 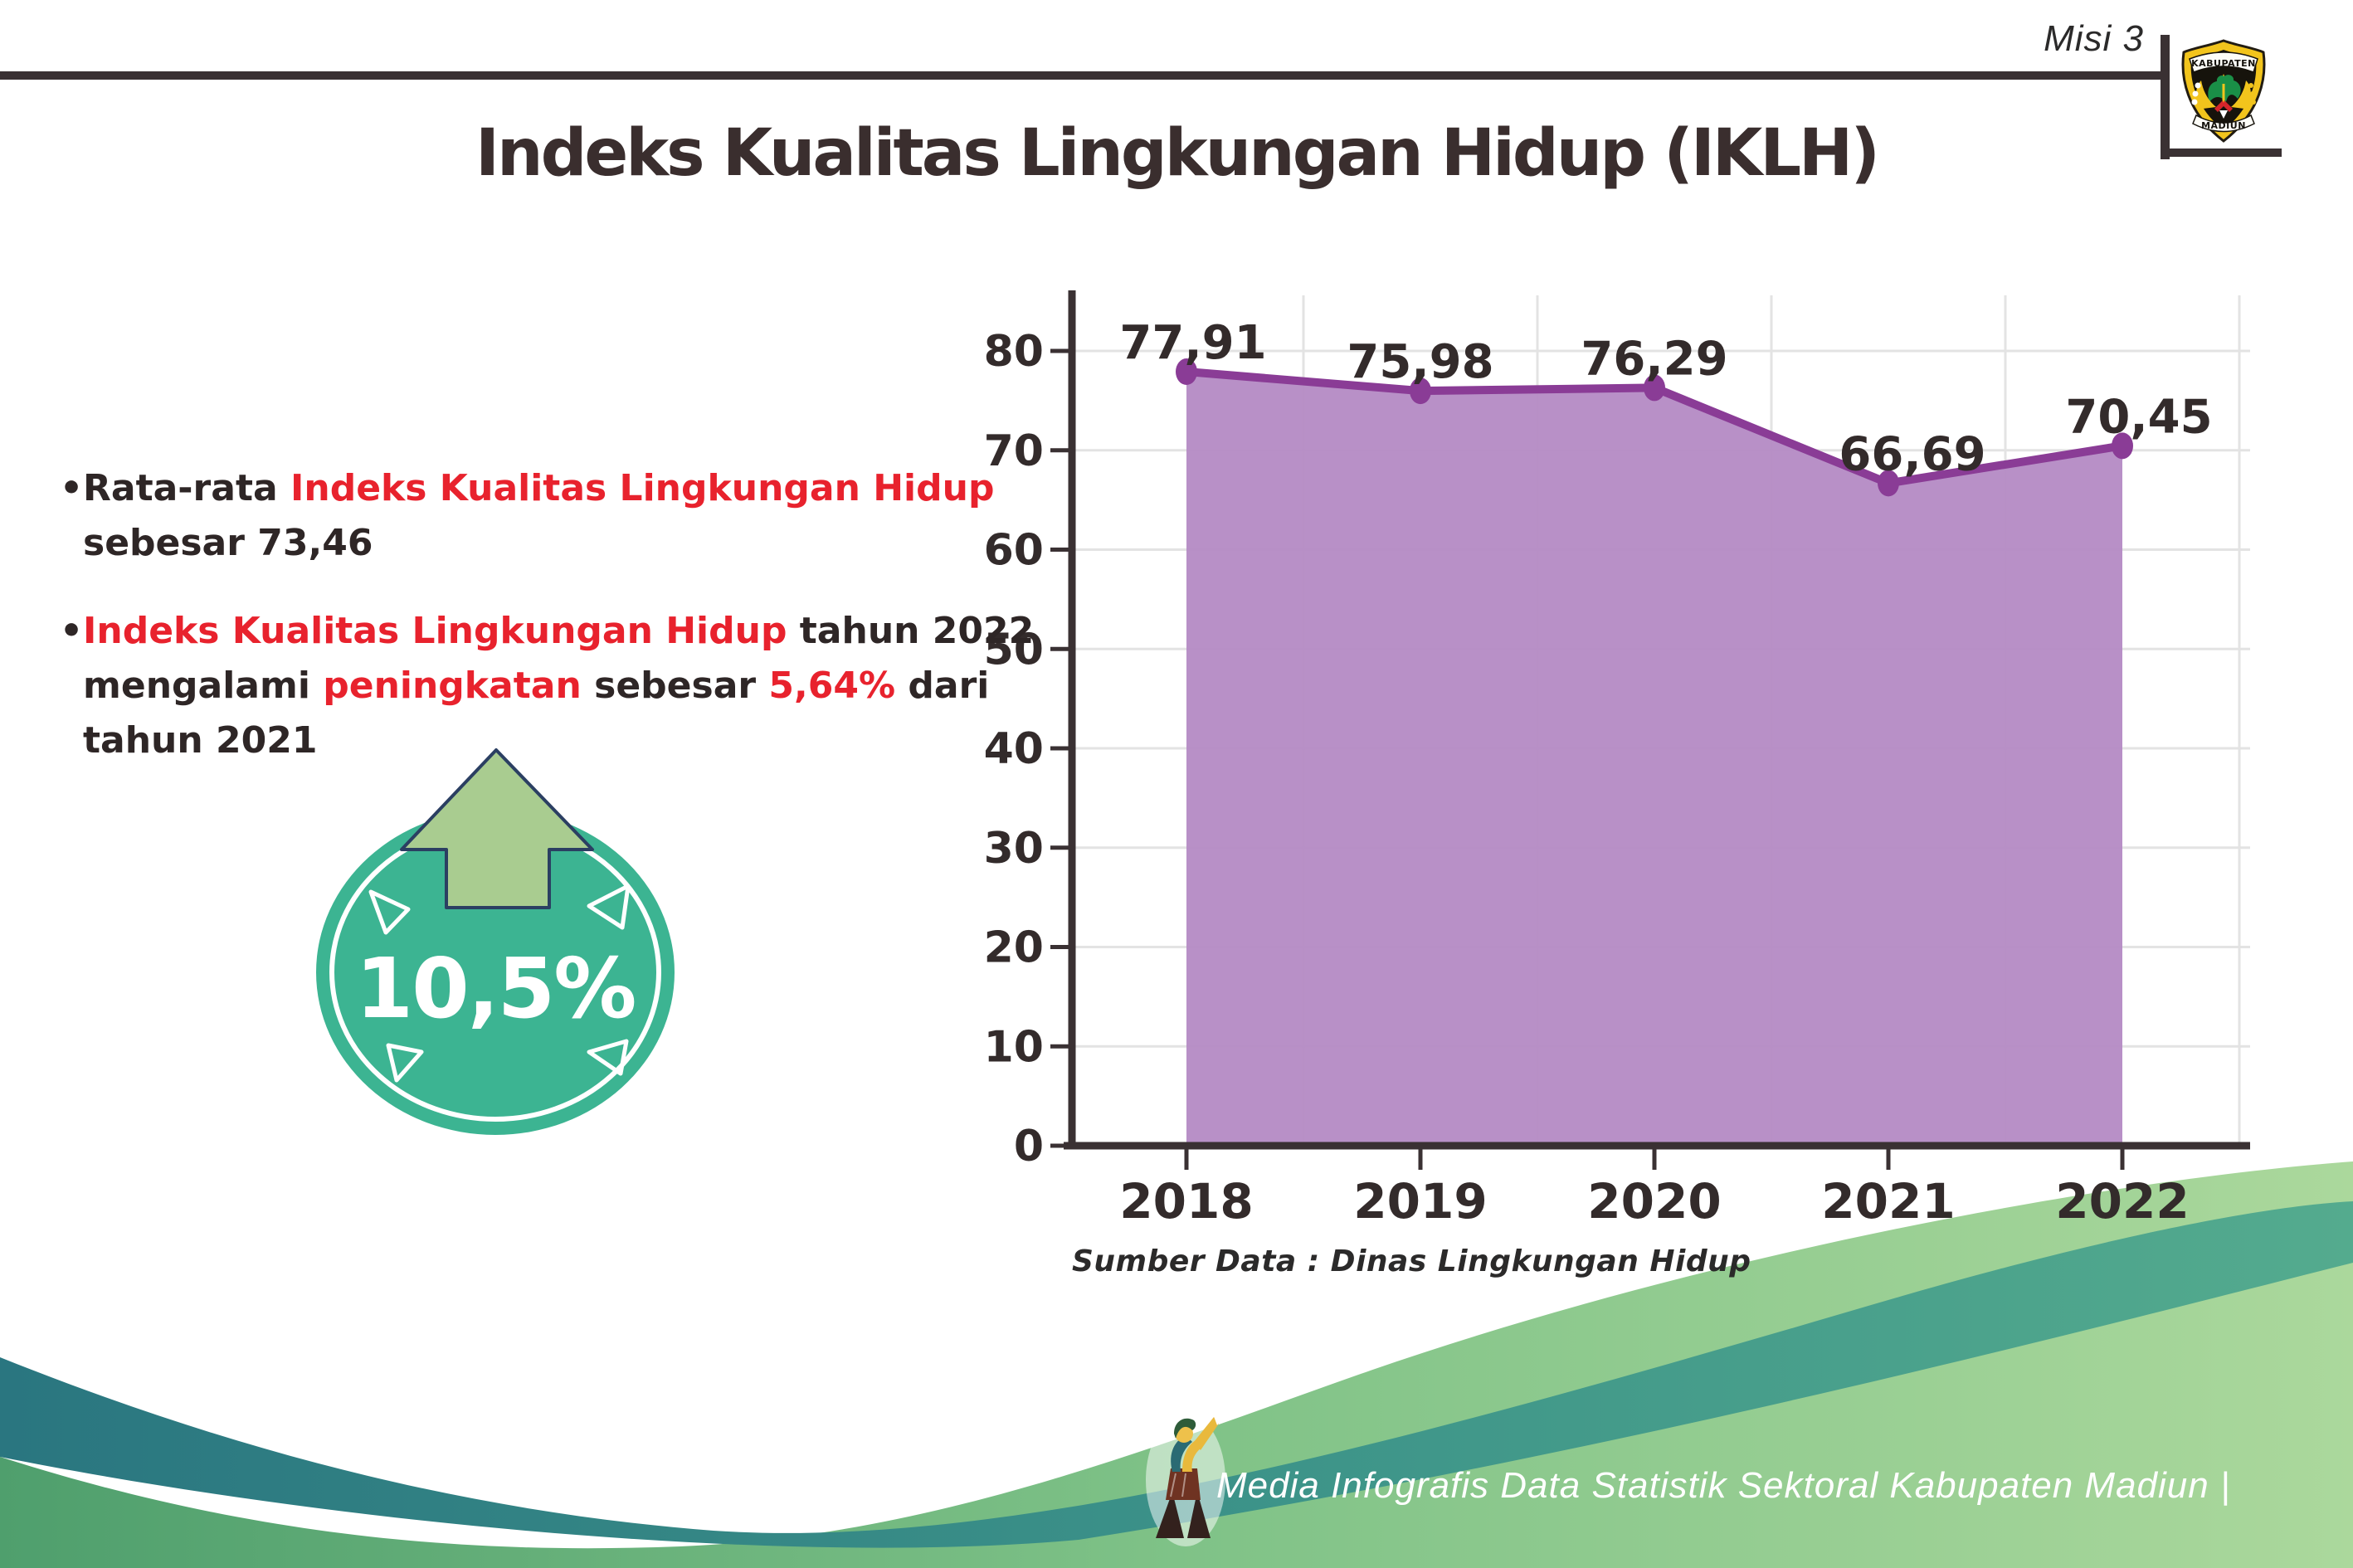 I want to click on y-tick-label: 0, so click(x=1029, y=1146).